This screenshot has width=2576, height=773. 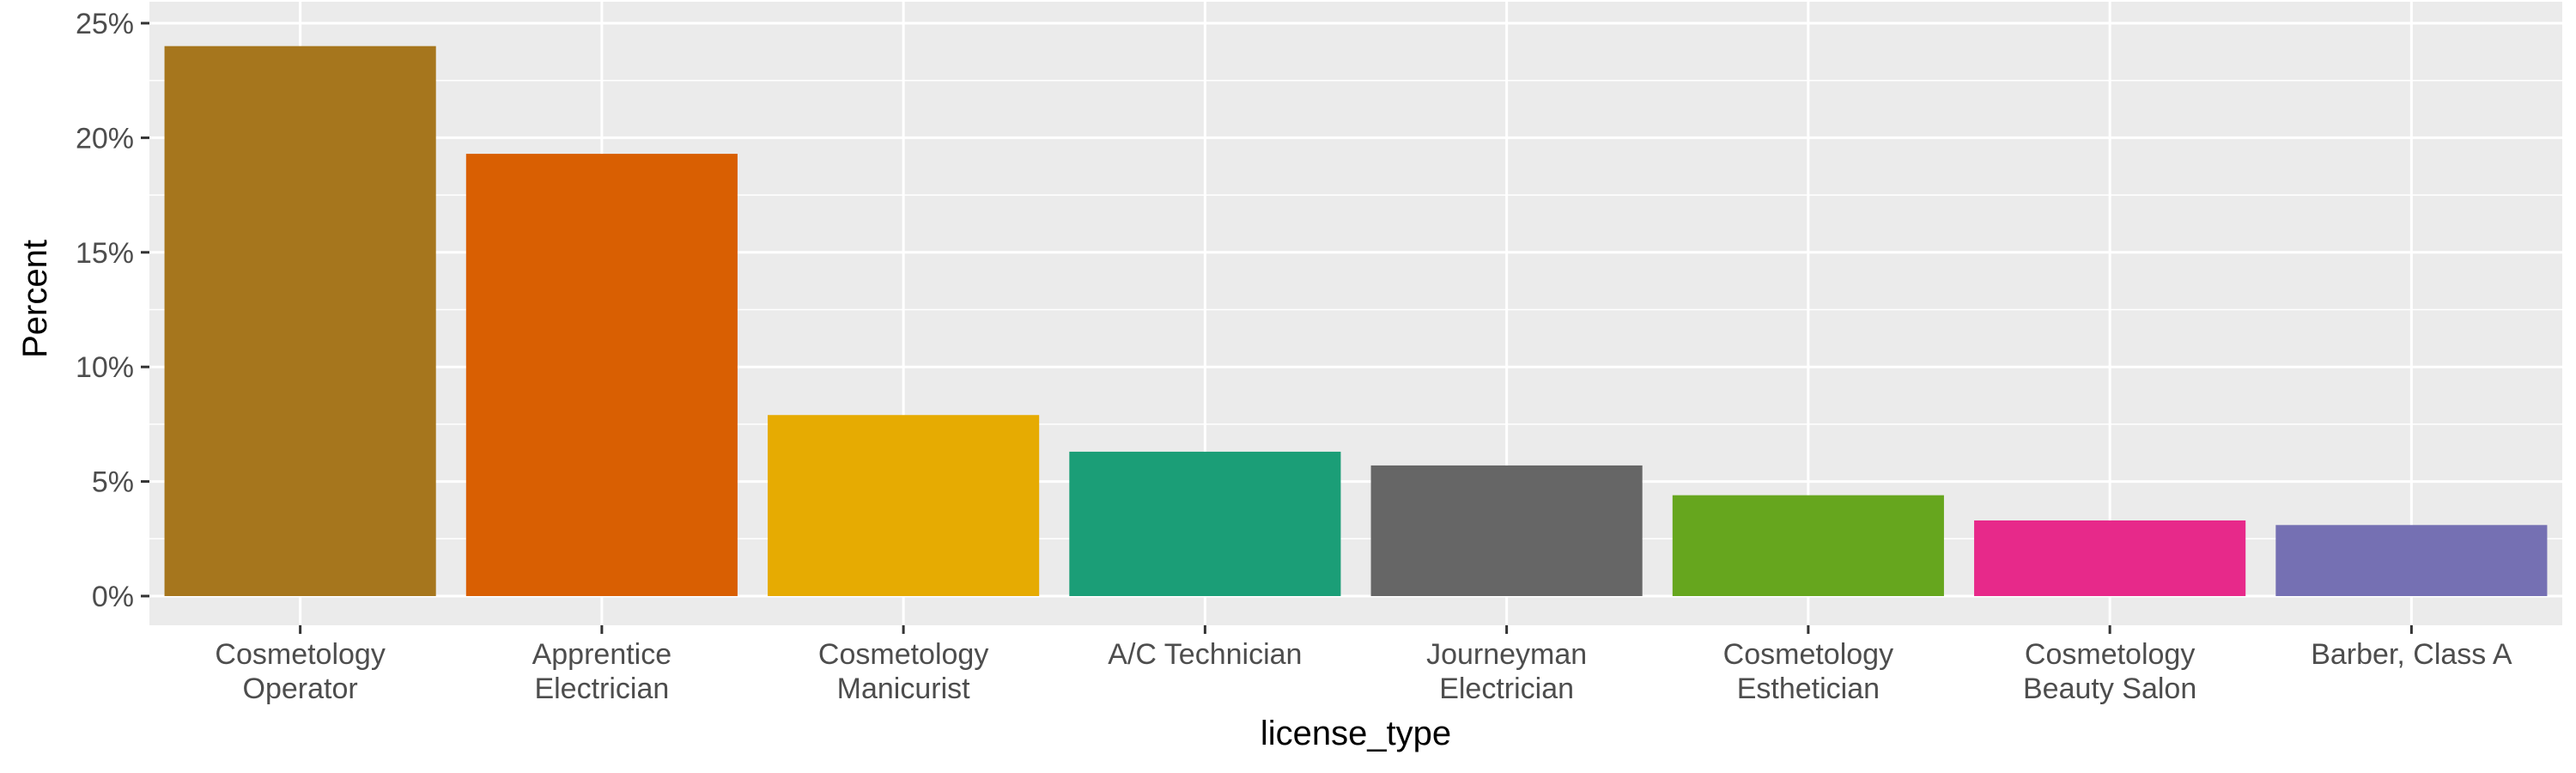 What do you see at coordinates (1205, 654) in the screenshot?
I see `x-tick-label: A/C Technician` at bounding box center [1205, 654].